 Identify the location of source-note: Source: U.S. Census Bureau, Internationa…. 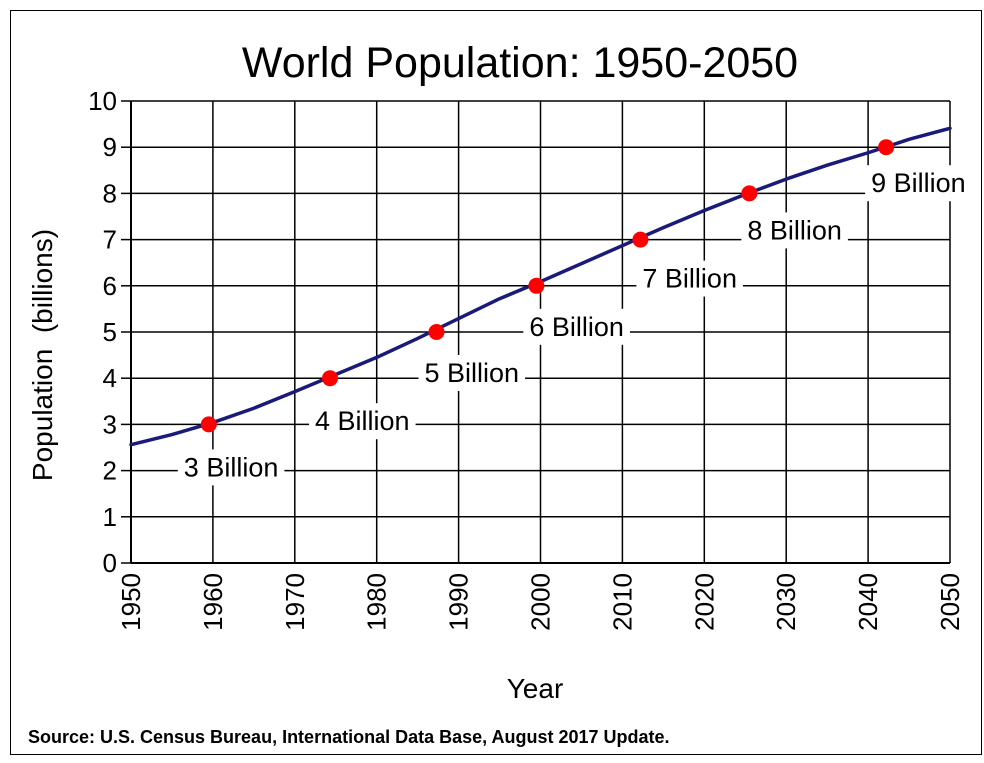
(349, 737).